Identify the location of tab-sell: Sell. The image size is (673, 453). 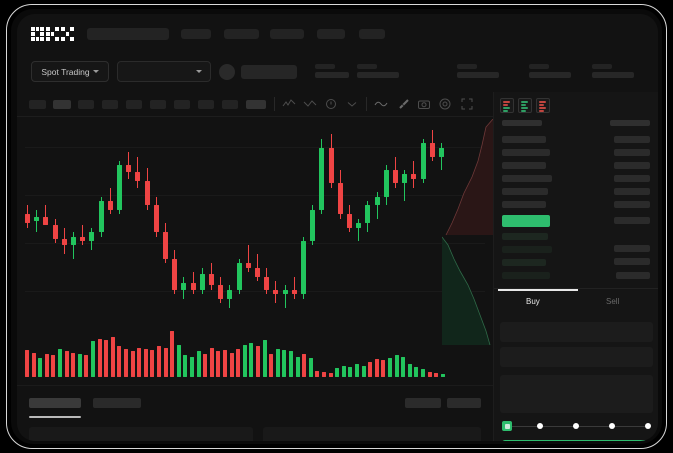
(613, 301).